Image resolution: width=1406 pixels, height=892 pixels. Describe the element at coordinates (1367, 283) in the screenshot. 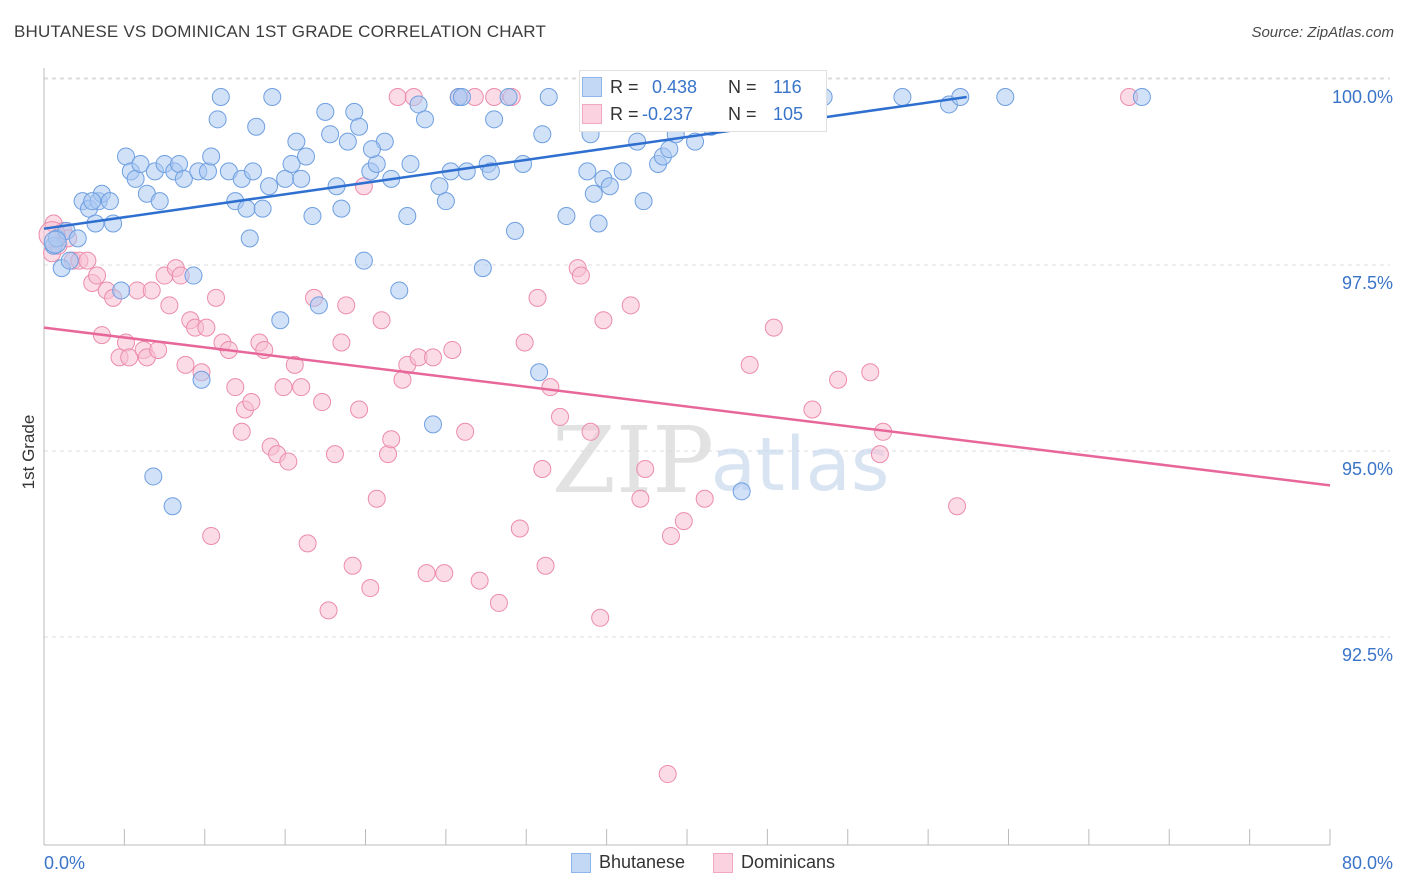

I see `y-tick-label: 97.5%` at that location.